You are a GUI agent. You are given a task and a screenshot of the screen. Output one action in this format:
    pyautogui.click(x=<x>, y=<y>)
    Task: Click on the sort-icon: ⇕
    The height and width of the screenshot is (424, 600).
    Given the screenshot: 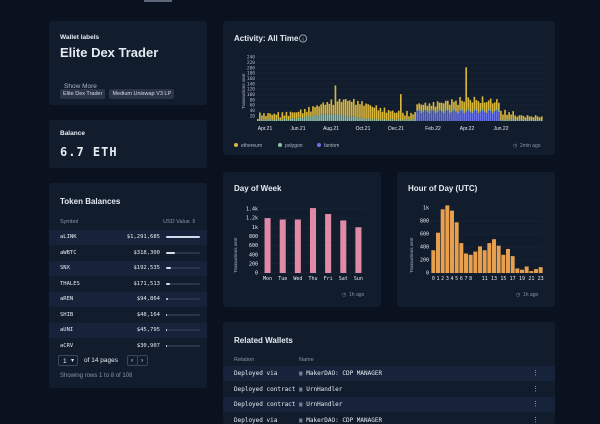 What is the action you would take?
    pyautogui.click(x=193, y=222)
    